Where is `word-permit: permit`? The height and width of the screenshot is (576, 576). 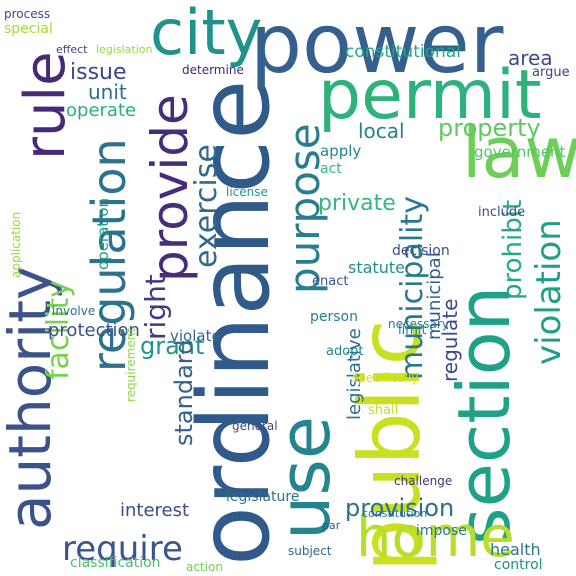
word-permit: permit is located at coordinates (430, 95).